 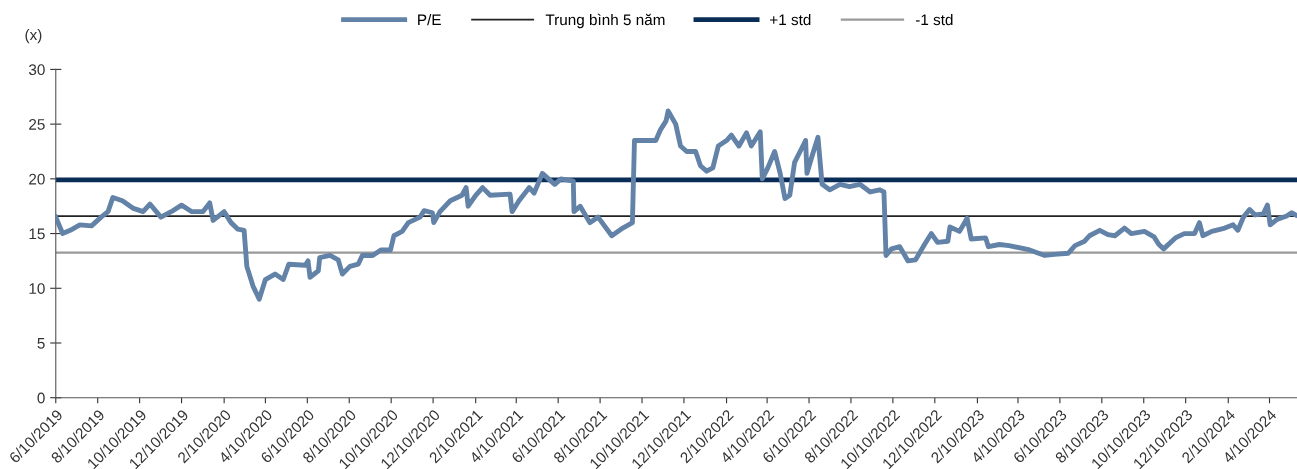 What do you see at coordinates (934, 19) in the screenshot?
I see `legend-label: -1 std` at bounding box center [934, 19].